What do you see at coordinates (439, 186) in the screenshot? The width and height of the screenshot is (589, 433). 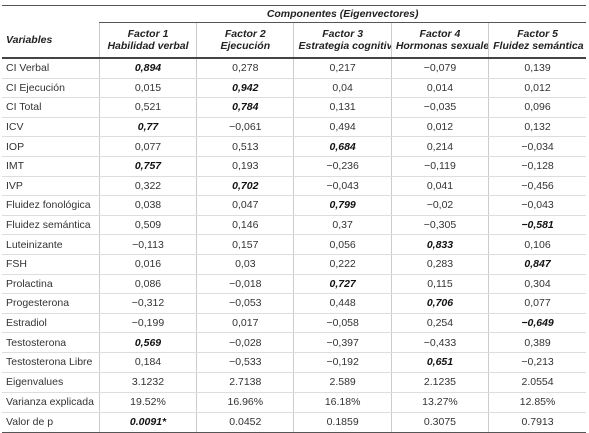 I see `loading-cell: 0,041` at bounding box center [439, 186].